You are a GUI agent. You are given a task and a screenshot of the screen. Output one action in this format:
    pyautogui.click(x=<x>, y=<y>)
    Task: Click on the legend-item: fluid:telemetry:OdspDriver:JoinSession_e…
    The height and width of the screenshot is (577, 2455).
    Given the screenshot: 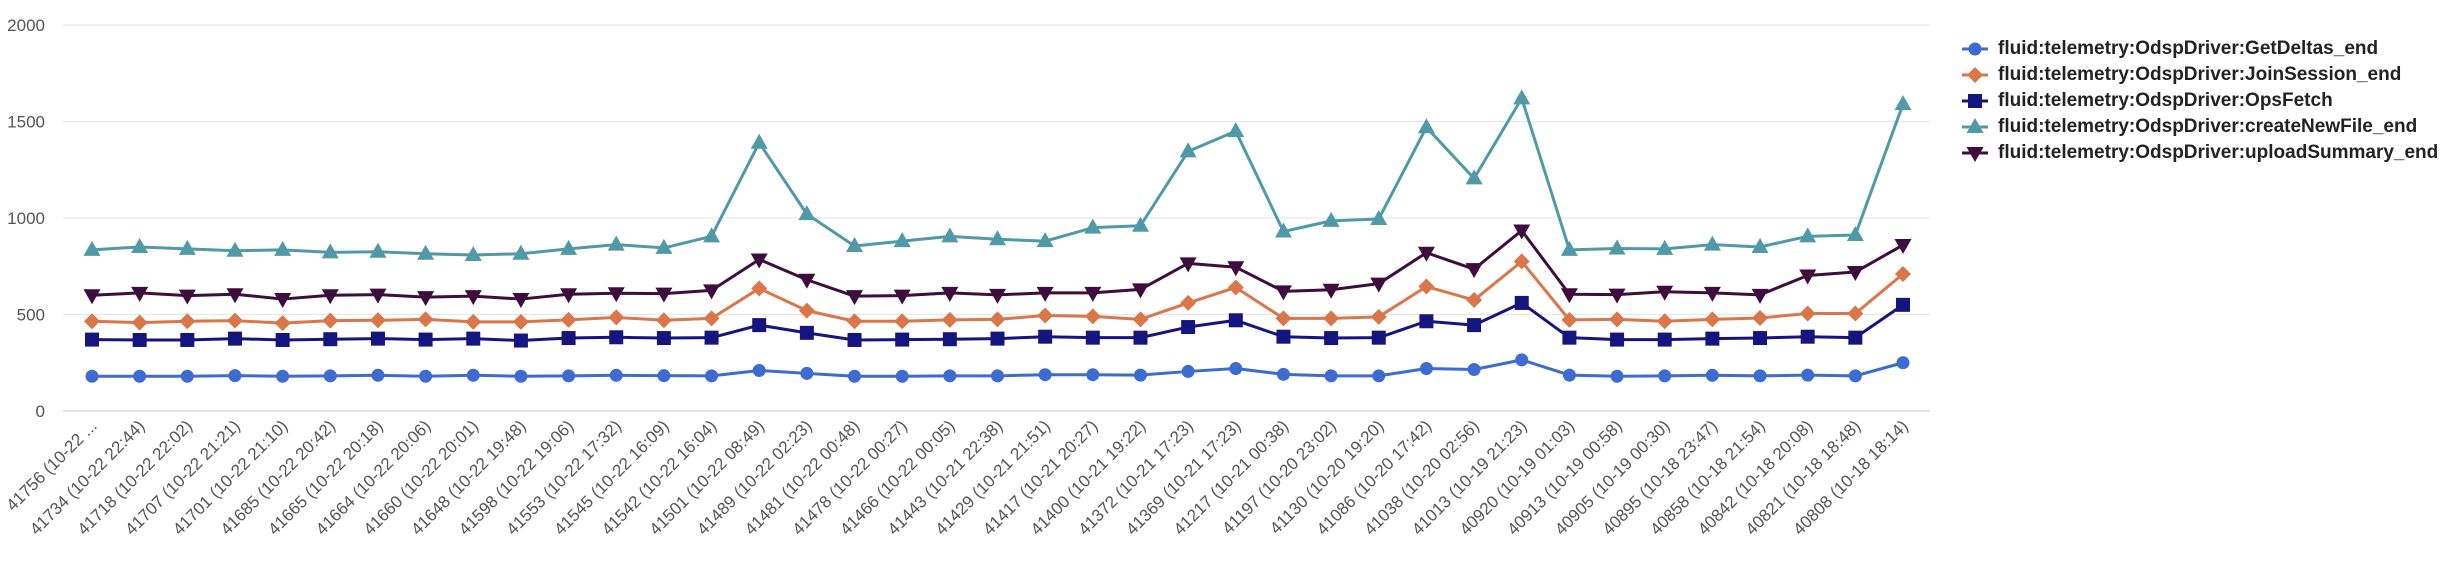 What is the action you would take?
    pyautogui.click(x=2200, y=75)
    